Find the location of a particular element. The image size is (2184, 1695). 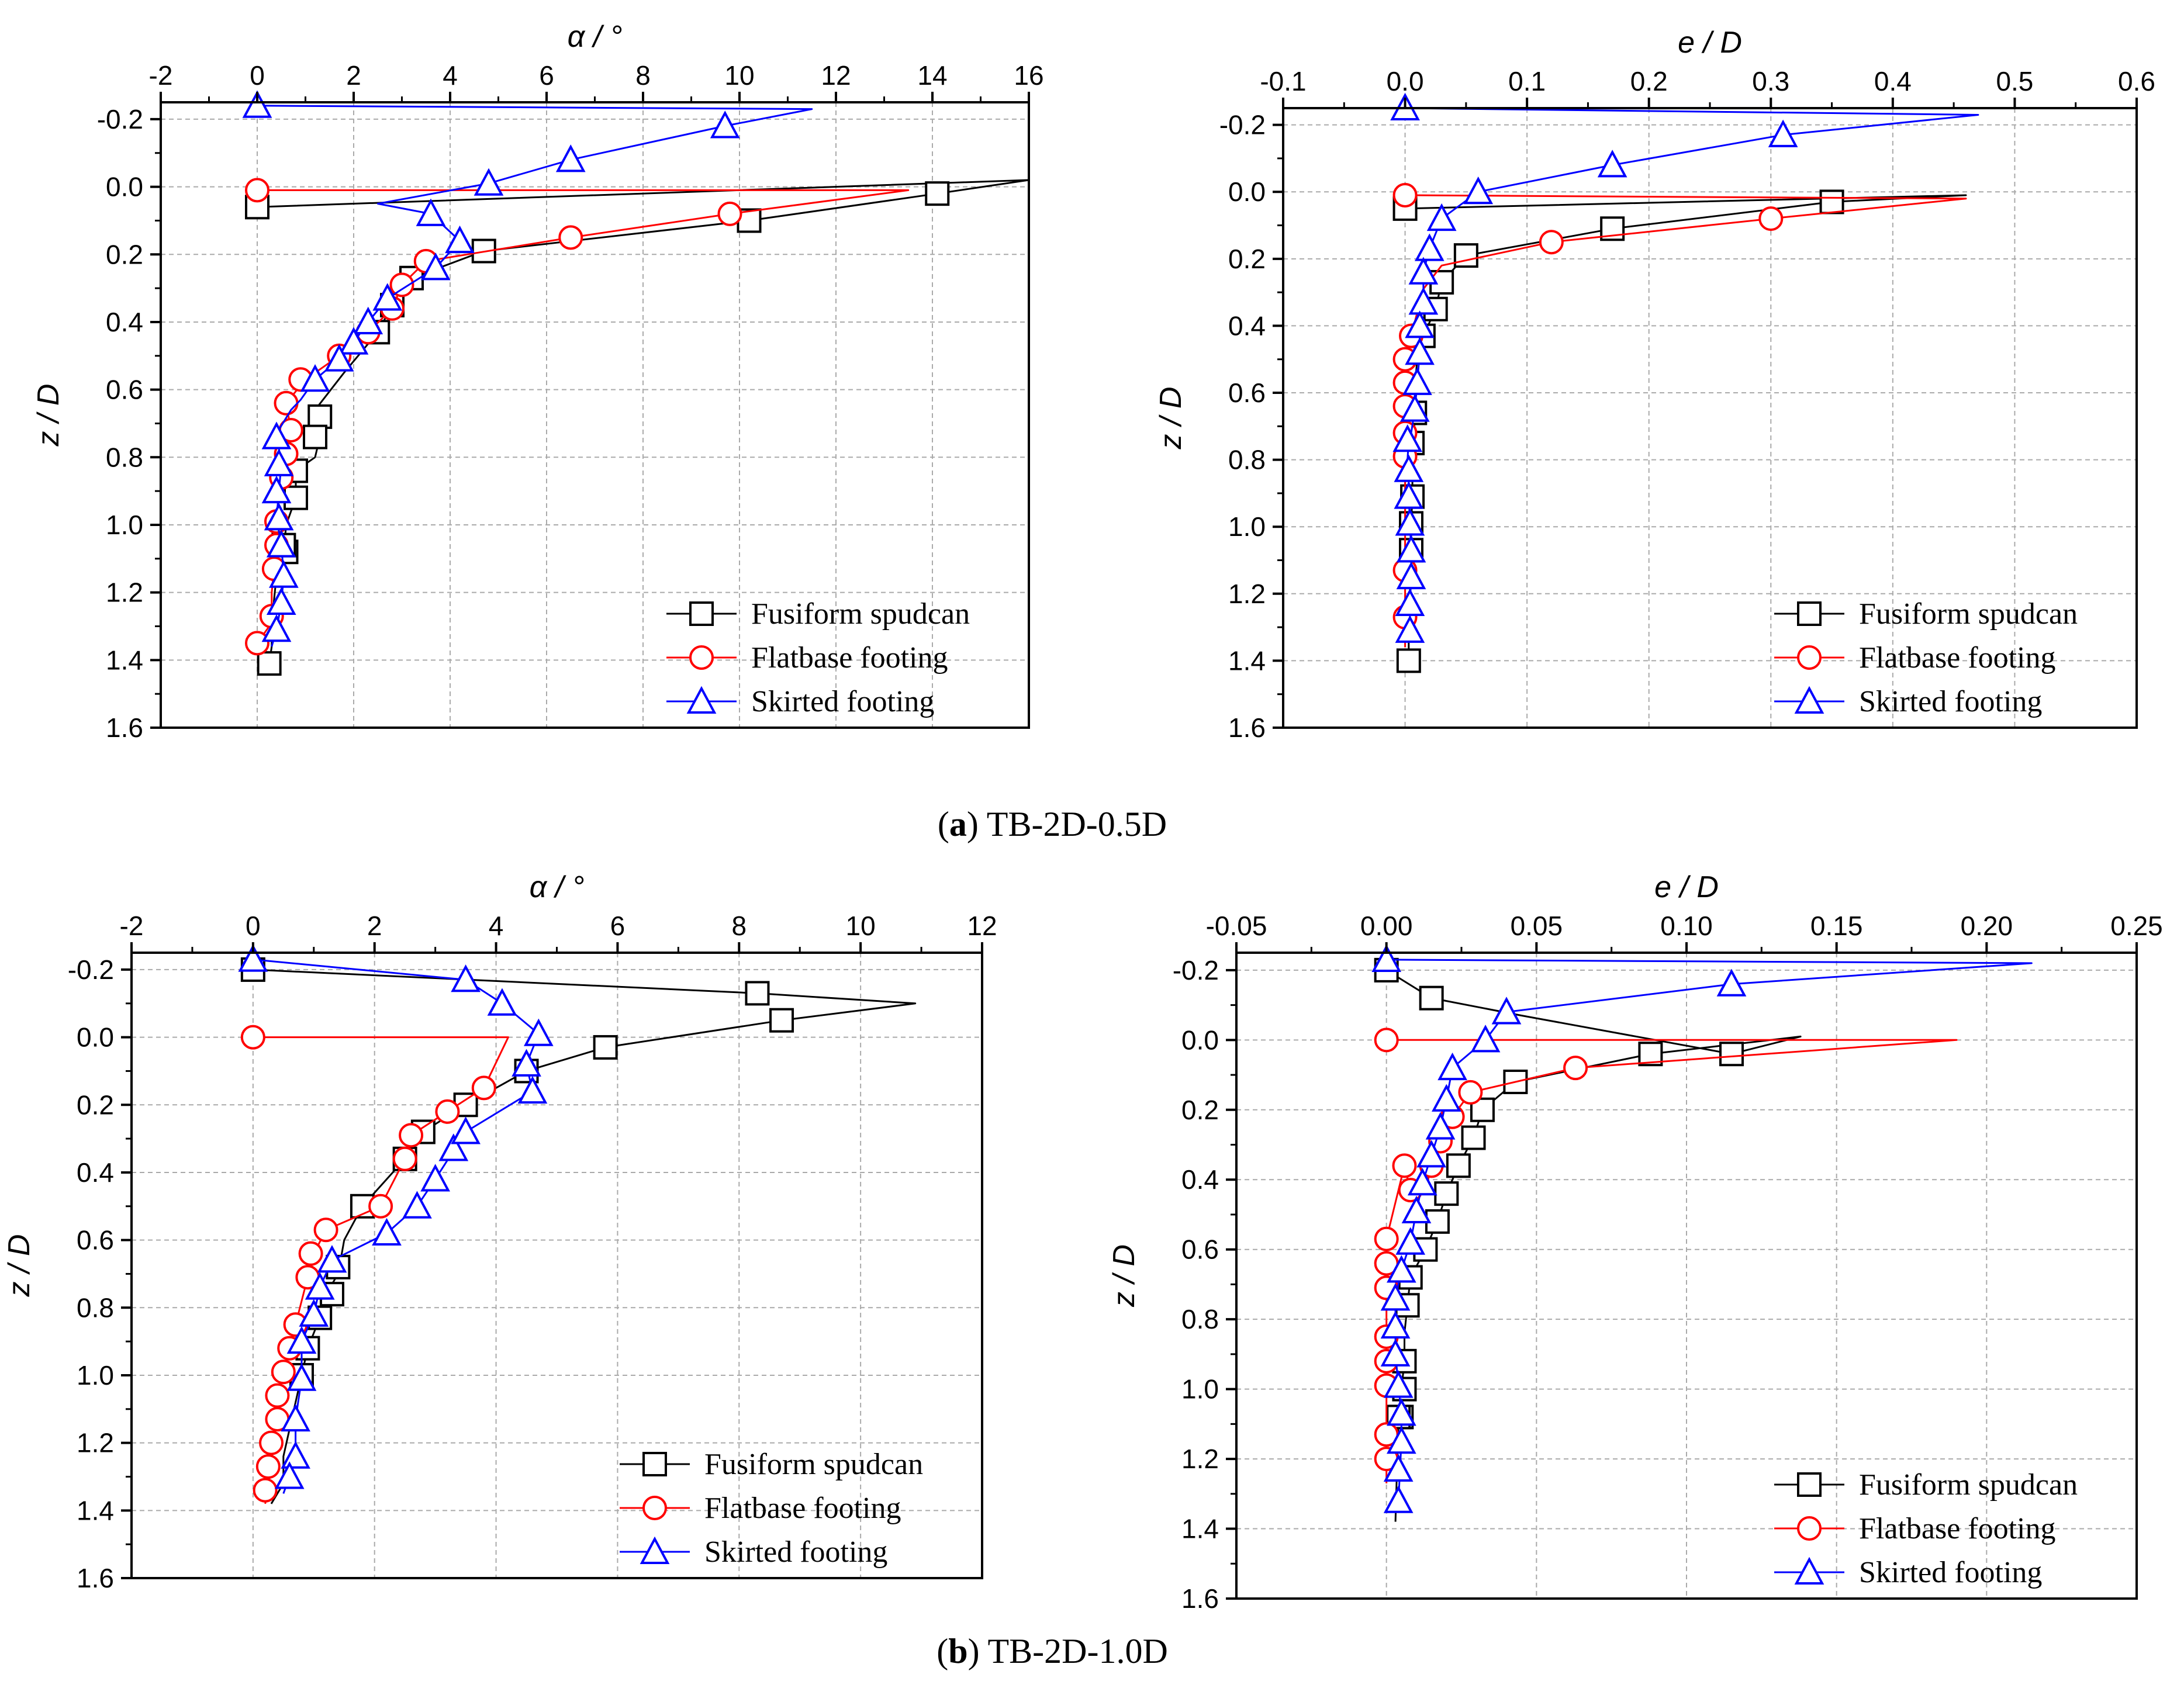

y-tick-label: -0.2 is located at coordinates (91, 969).